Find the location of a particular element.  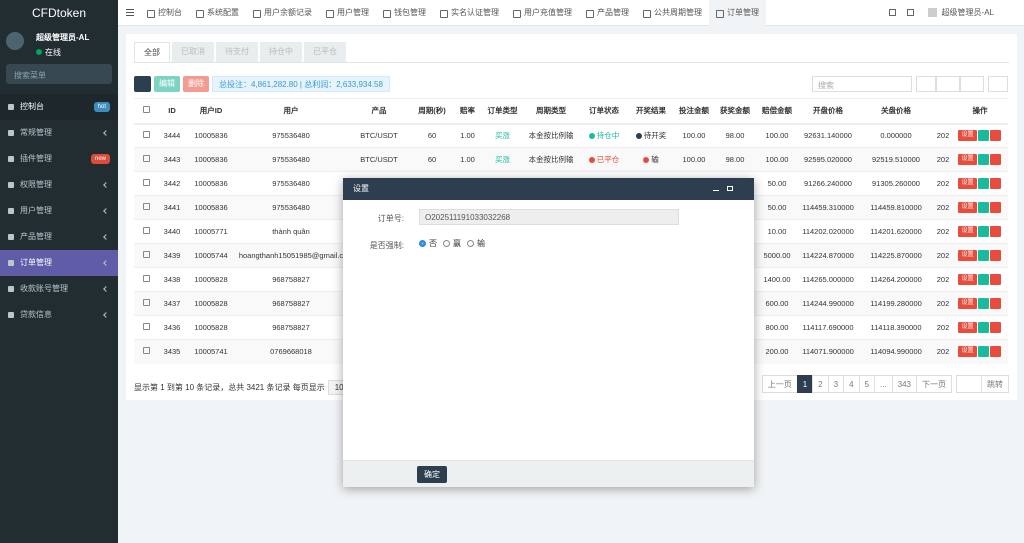

tab: 已平仓 is located at coordinates (325, 52).